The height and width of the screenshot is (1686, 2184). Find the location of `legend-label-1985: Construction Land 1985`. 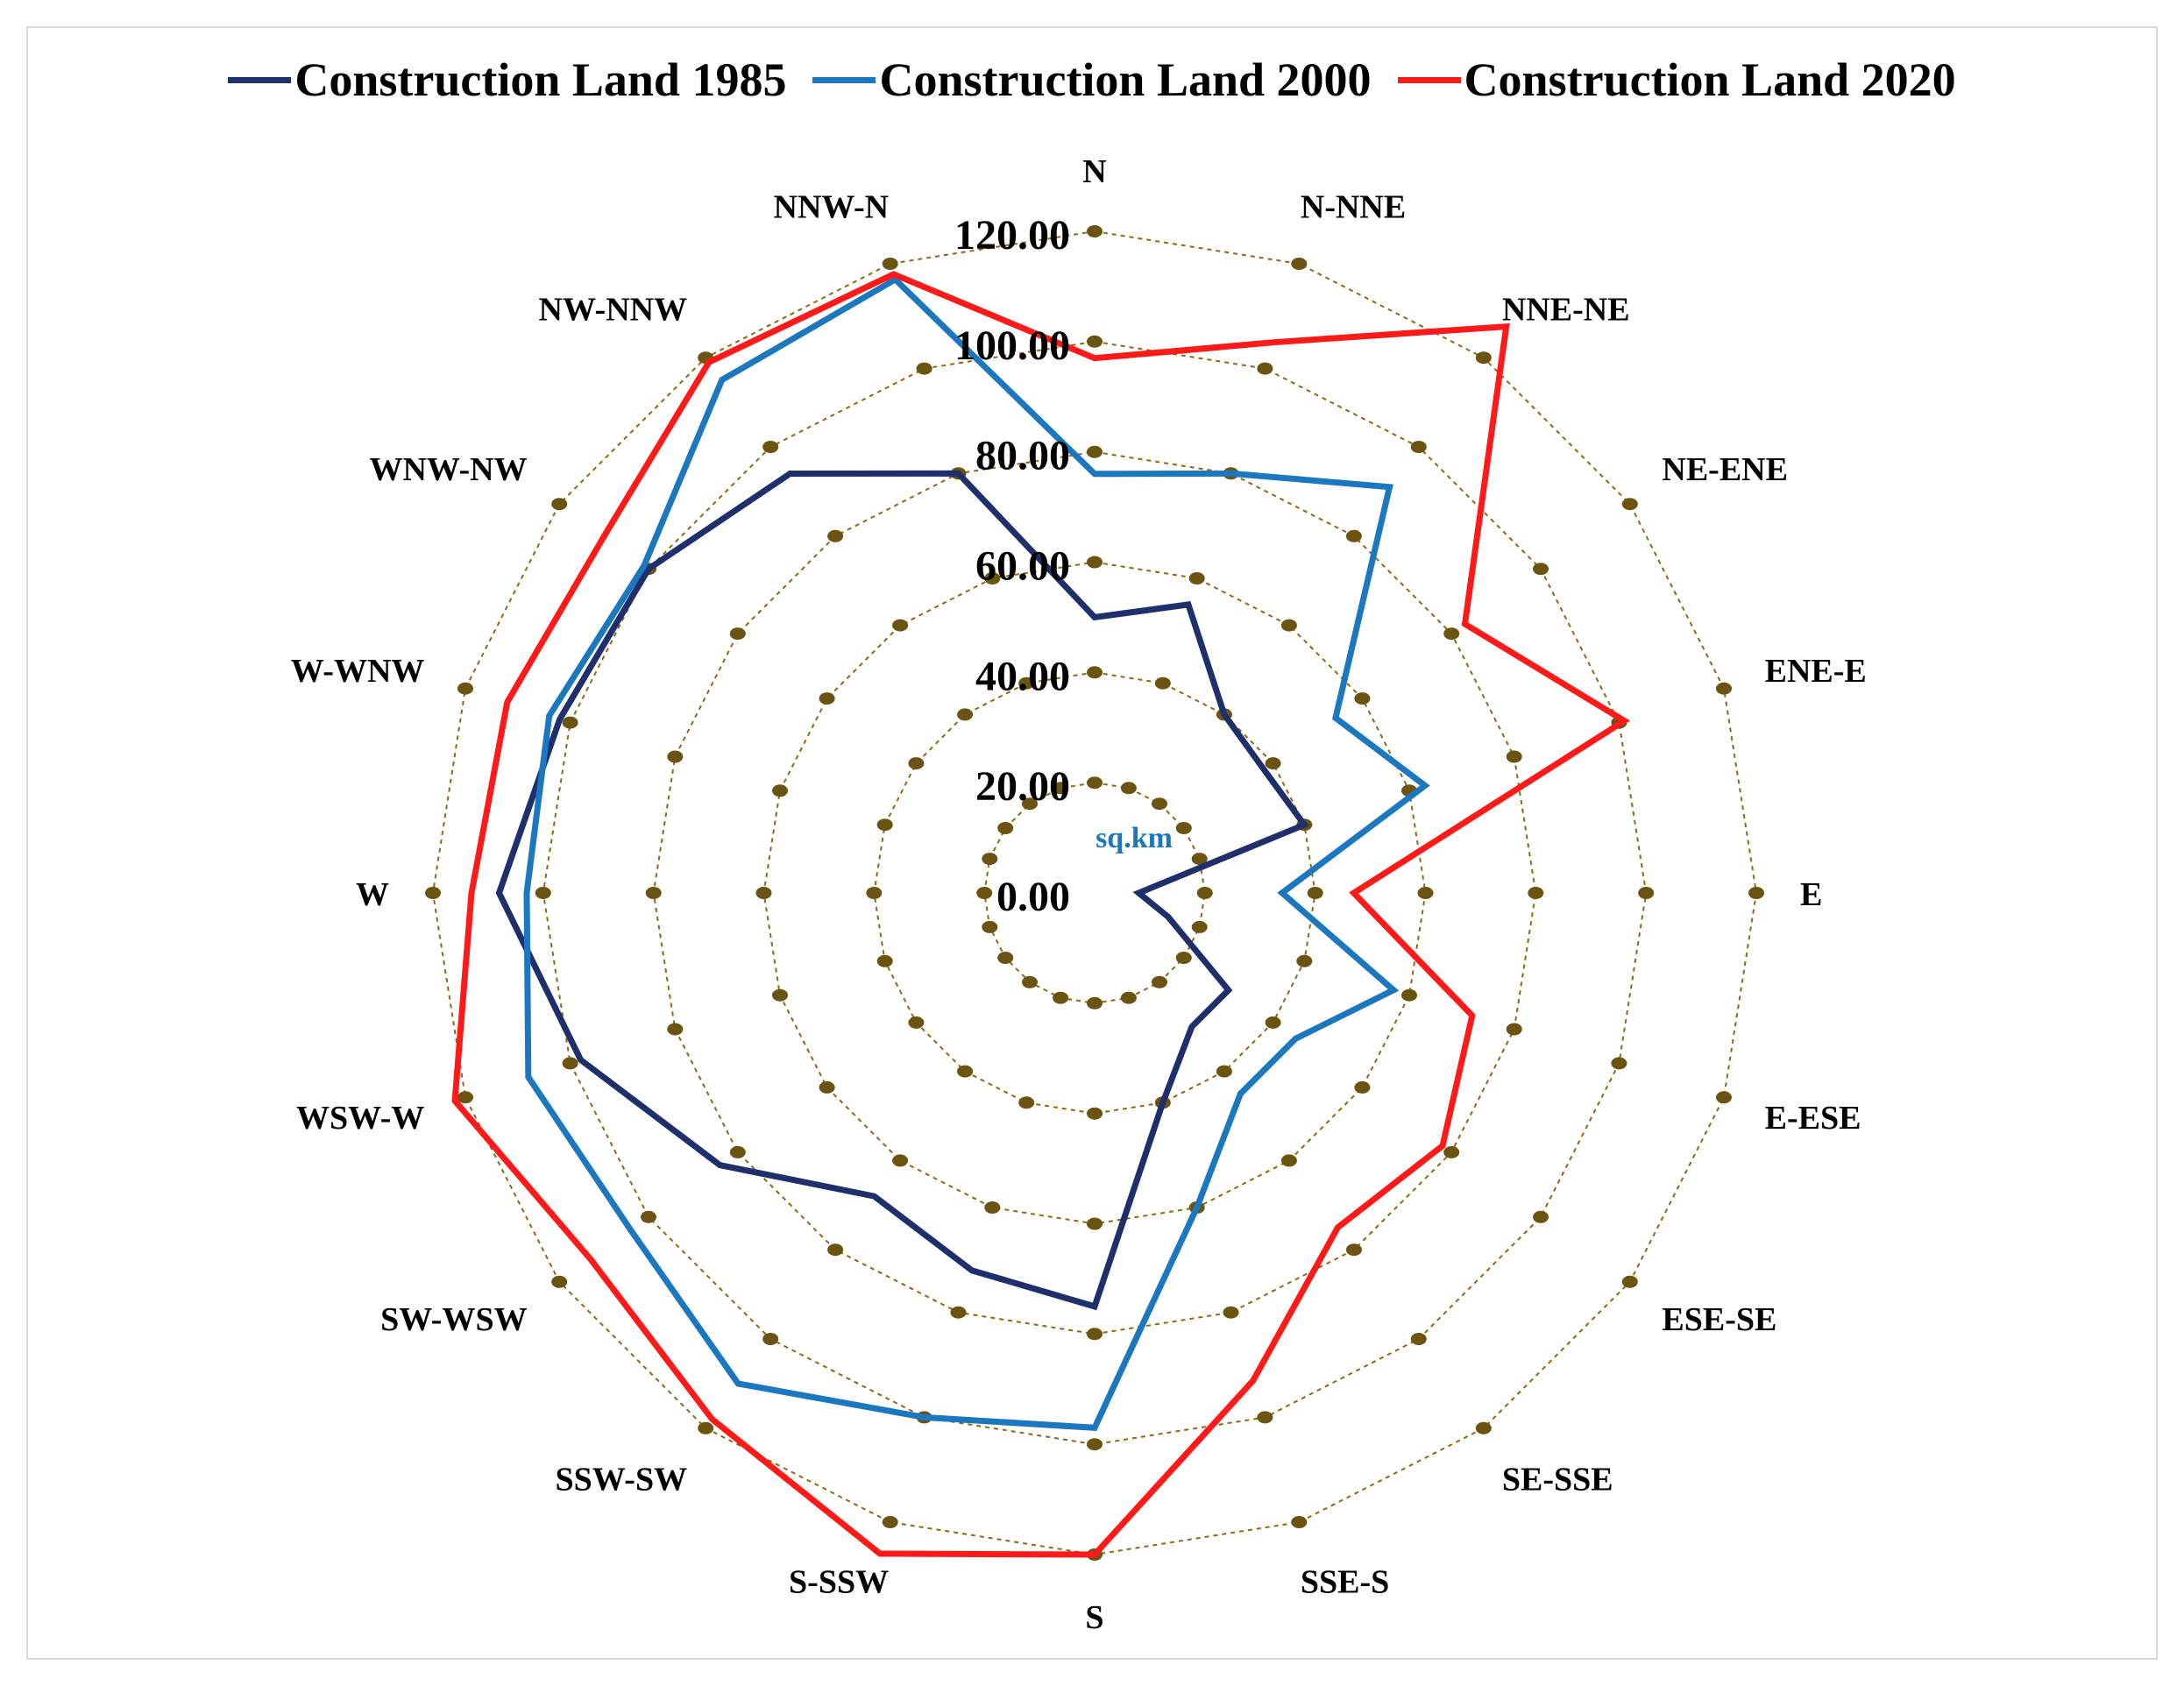

legend-label-1985: Construction Land 1985 is located at coordinates (540, 79).